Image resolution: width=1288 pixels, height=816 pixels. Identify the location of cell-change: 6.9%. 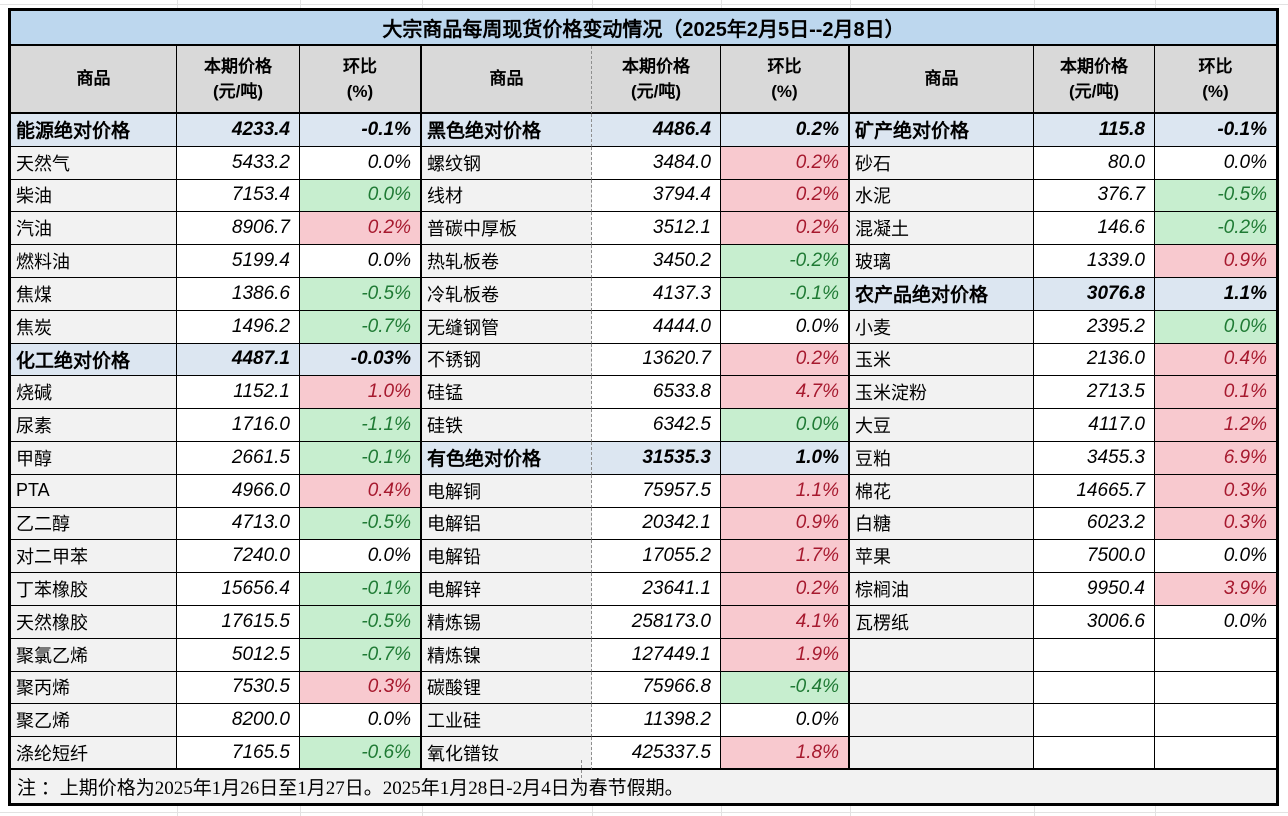
(1215, 458).